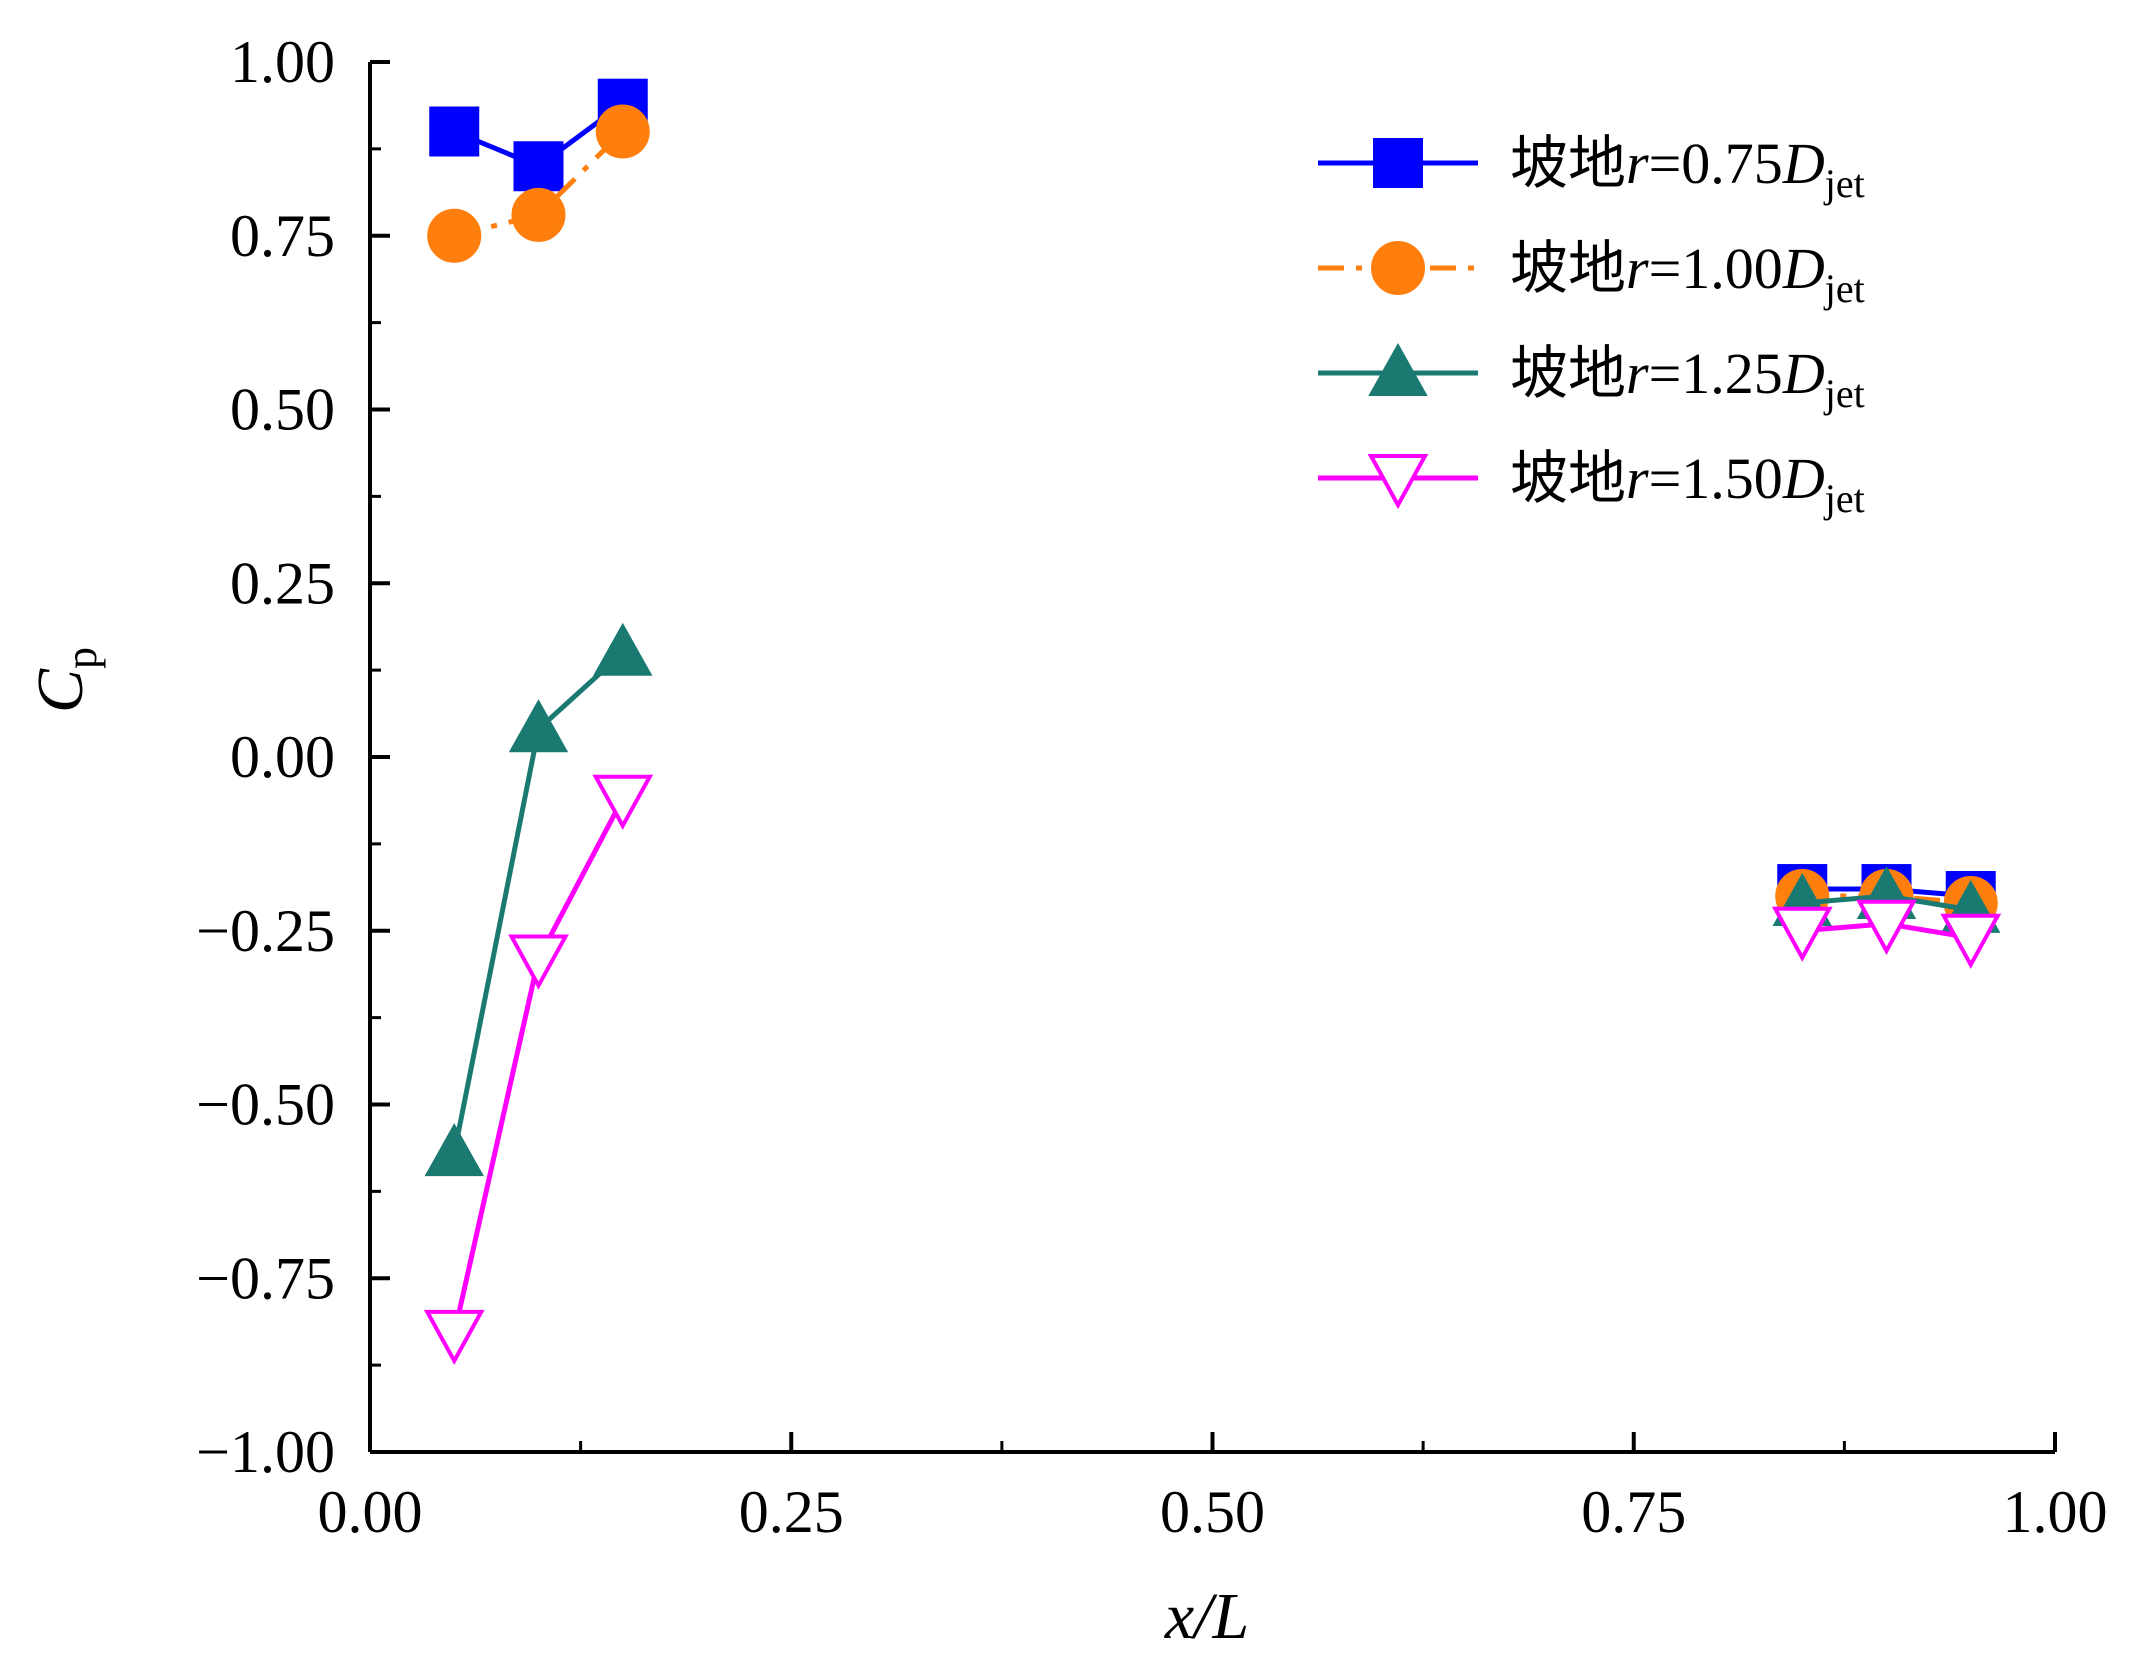 The height and width of the screenshot is (1654, 2141). I want to click on legend-label: 坡地r=0.75Djet, so click(1687, 168).